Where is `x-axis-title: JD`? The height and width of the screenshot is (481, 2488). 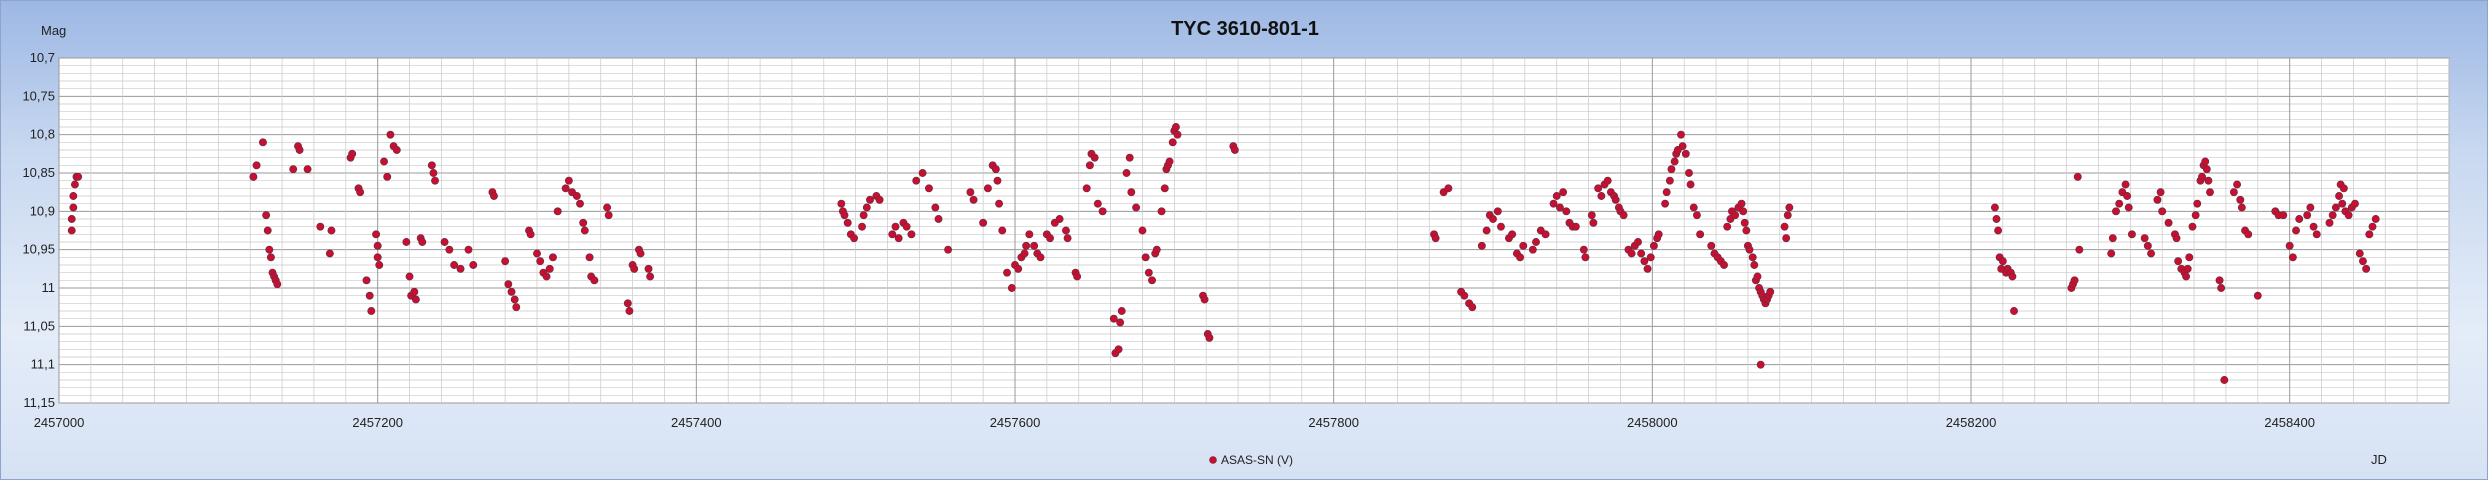
x-axis-title: JD is located at coordinates (2379, 459).